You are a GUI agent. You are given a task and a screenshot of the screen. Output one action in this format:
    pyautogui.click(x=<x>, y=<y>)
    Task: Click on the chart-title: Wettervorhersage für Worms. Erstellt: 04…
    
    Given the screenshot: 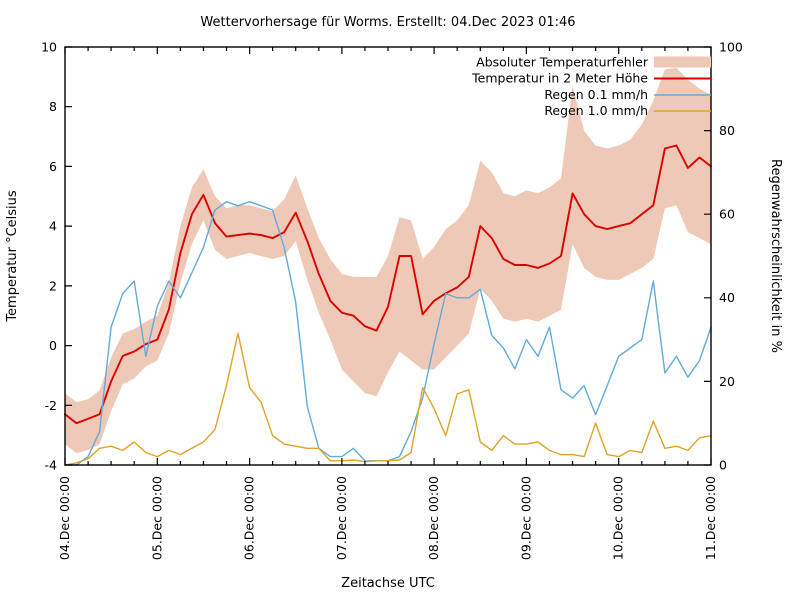 What is the action you would take?
    pyautogui.click(x=387, y=22)
    